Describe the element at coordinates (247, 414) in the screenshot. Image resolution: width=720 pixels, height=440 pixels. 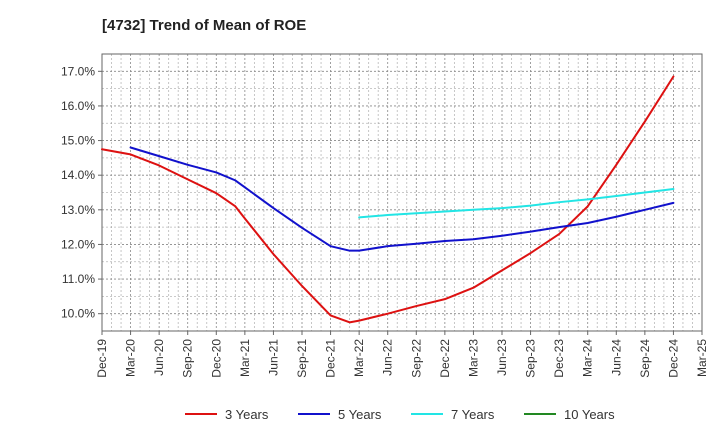
I see `legend-label-3-years: 3 Years` at that location.